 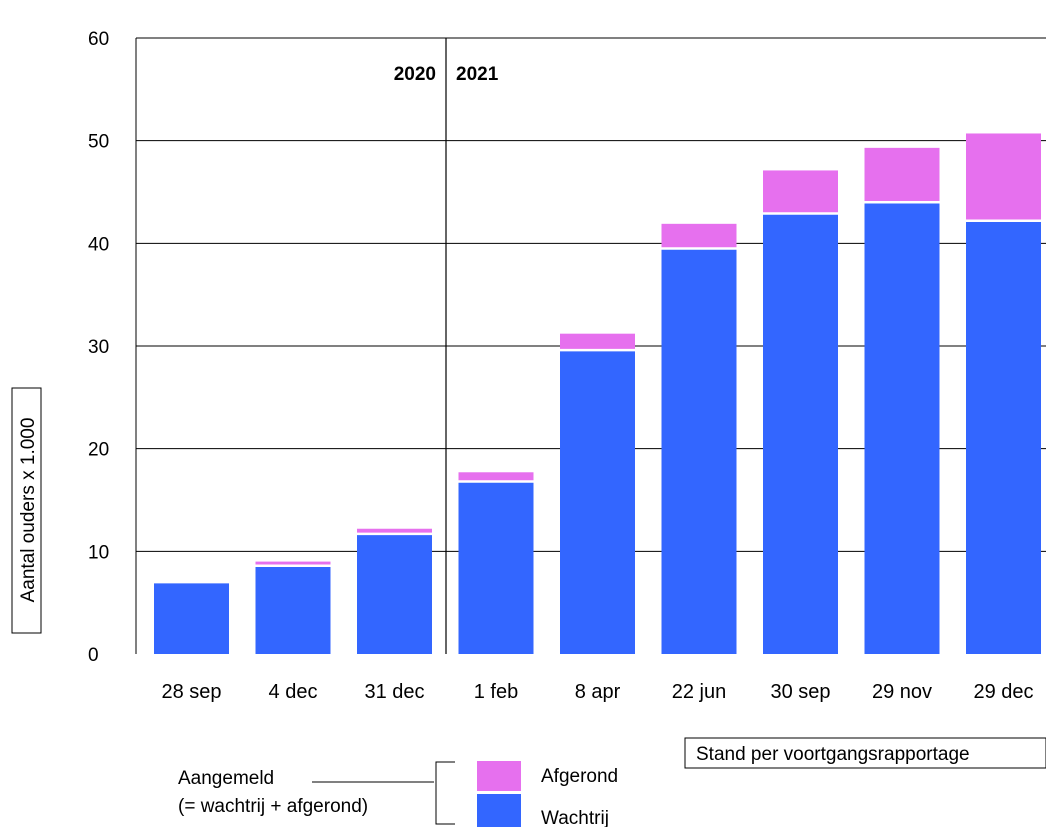 What do you see at coordinates (699, 692) in the screenshot?
I see `x-category-label-5: 22 jun` at bounding box center [699, 692].